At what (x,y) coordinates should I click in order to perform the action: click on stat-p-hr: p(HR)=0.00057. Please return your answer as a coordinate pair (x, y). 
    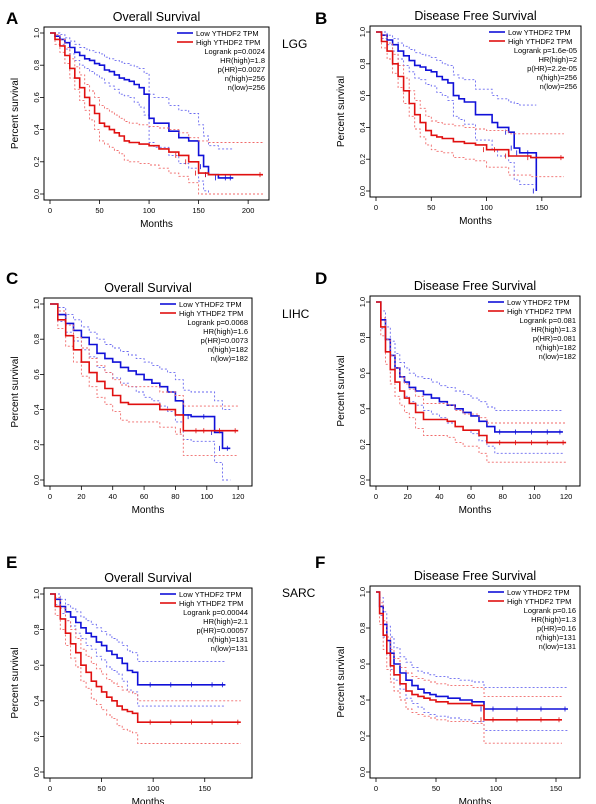
    Looking at the image, I should click on (223, 630).